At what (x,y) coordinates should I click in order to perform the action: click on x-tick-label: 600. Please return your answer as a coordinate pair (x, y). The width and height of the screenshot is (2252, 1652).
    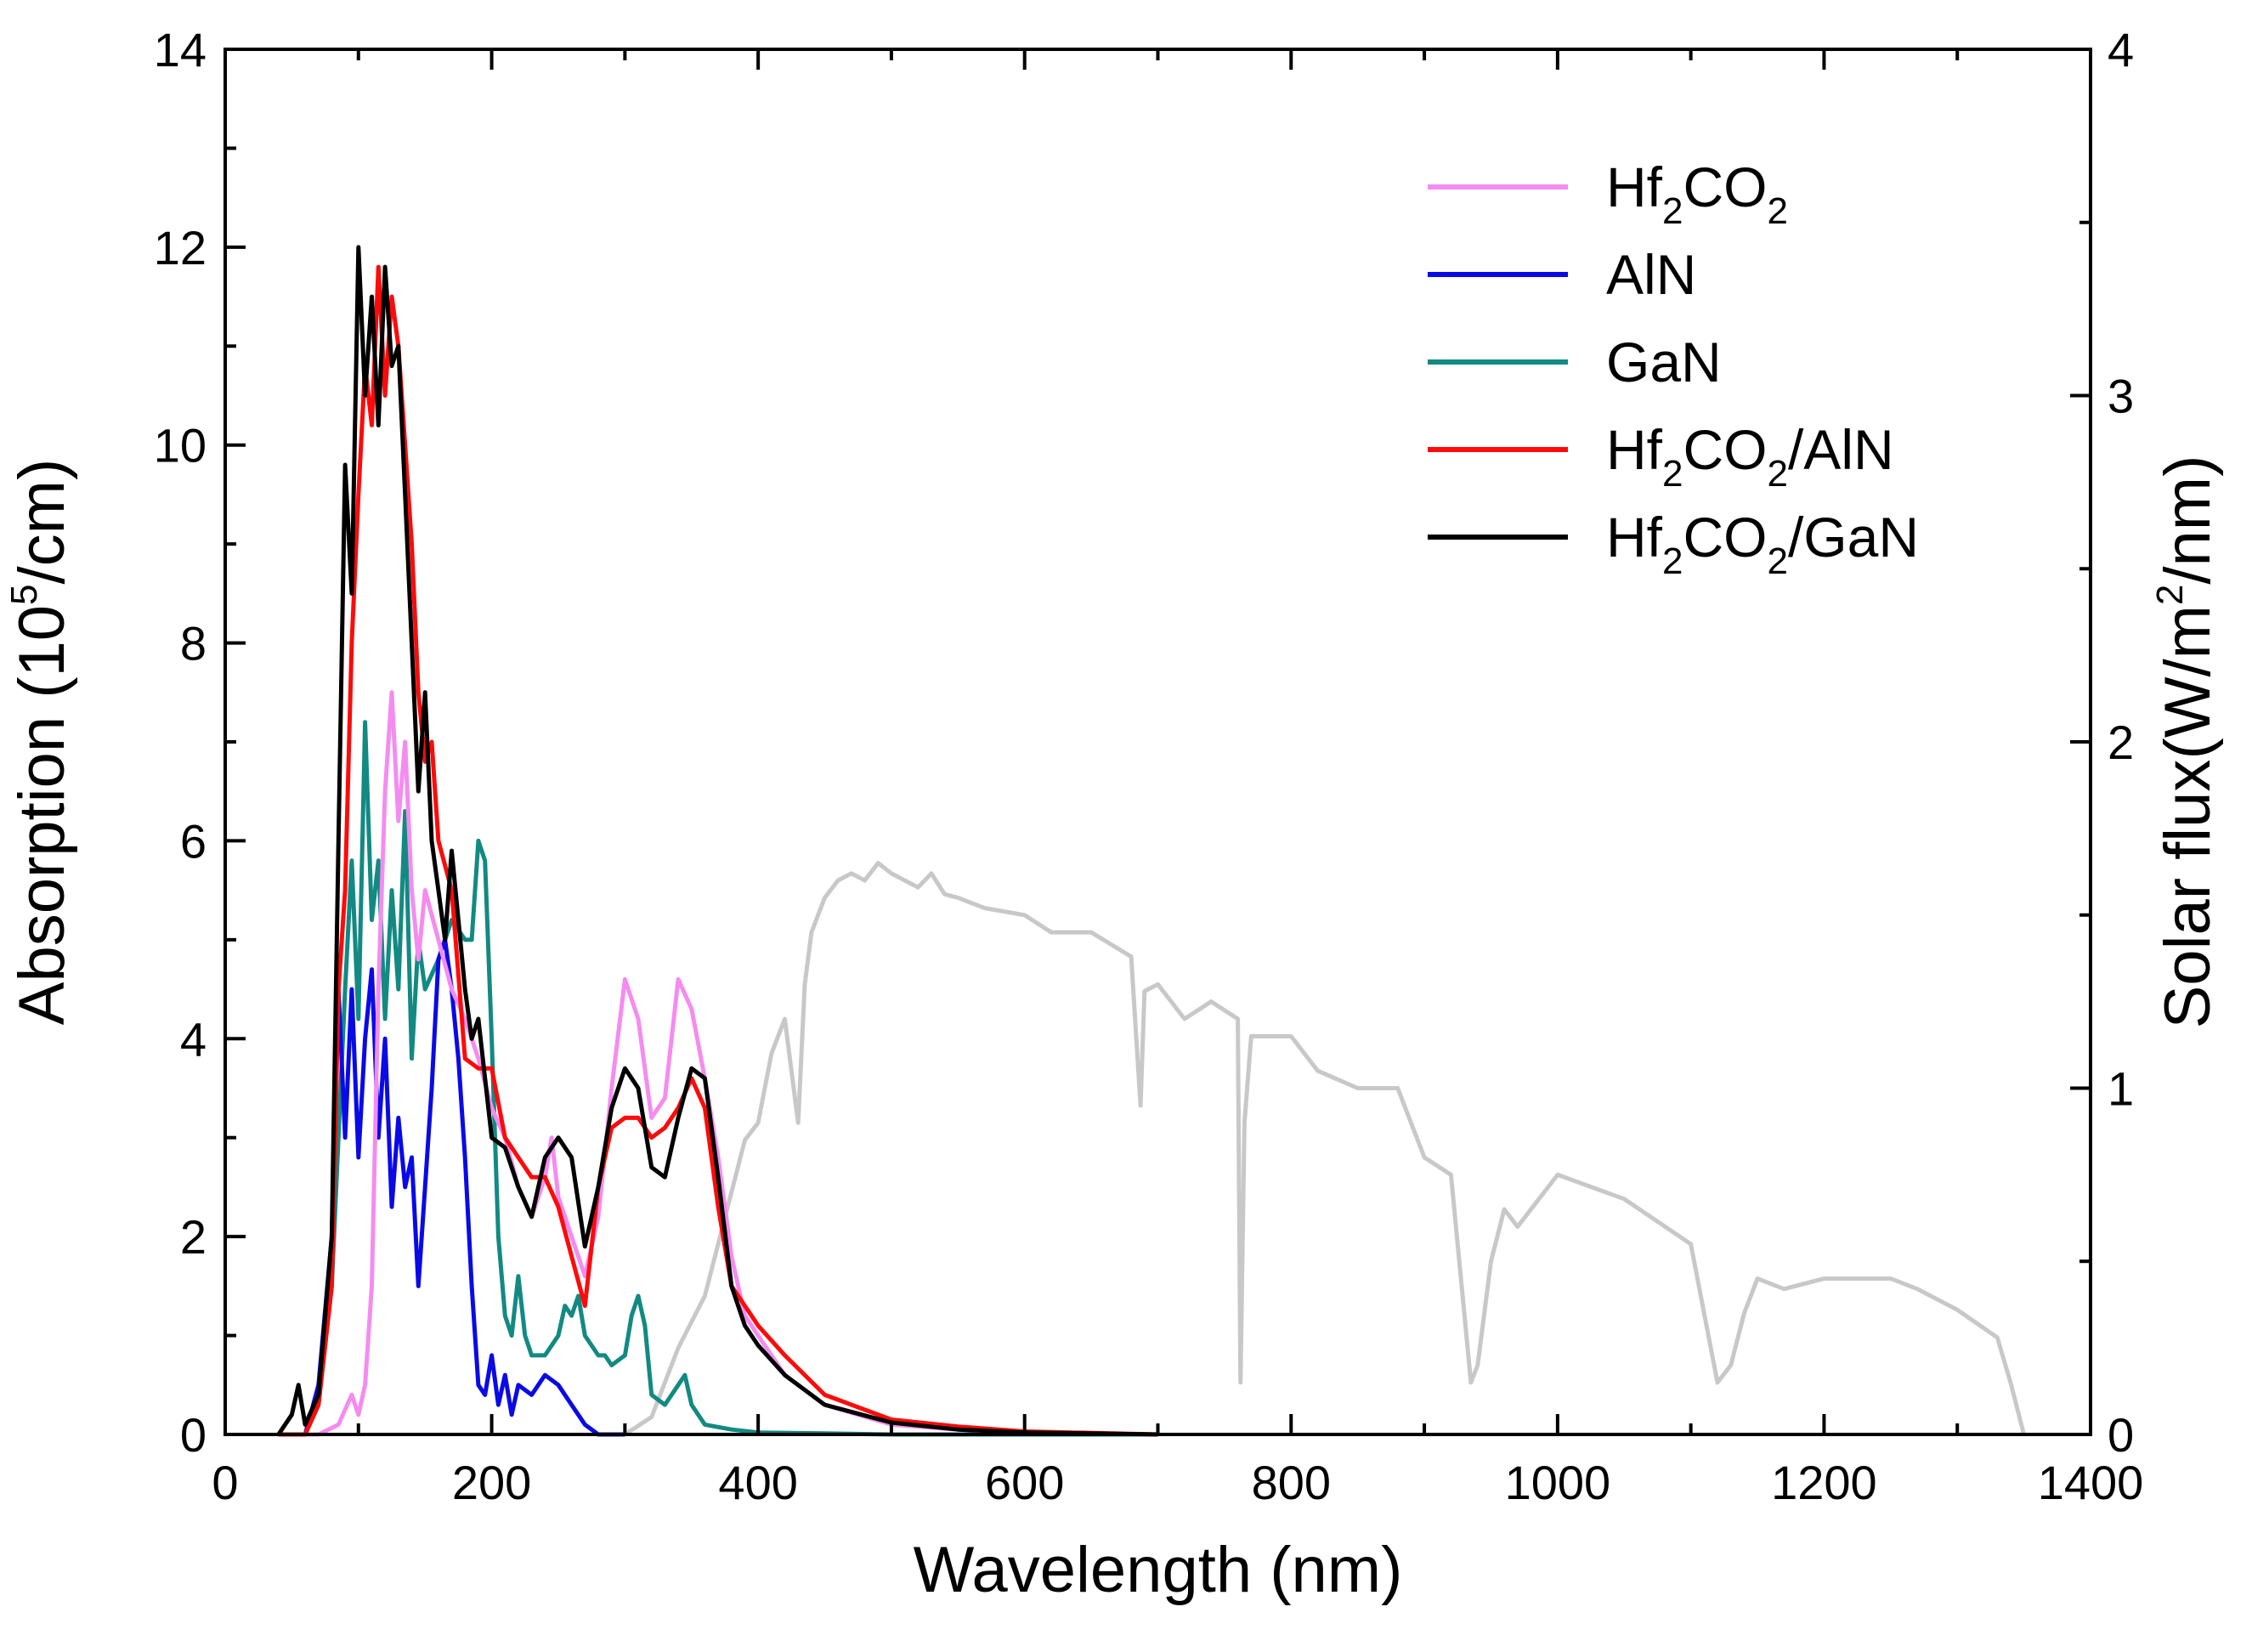
    Looking at the image, I should click on (1024, 1482).